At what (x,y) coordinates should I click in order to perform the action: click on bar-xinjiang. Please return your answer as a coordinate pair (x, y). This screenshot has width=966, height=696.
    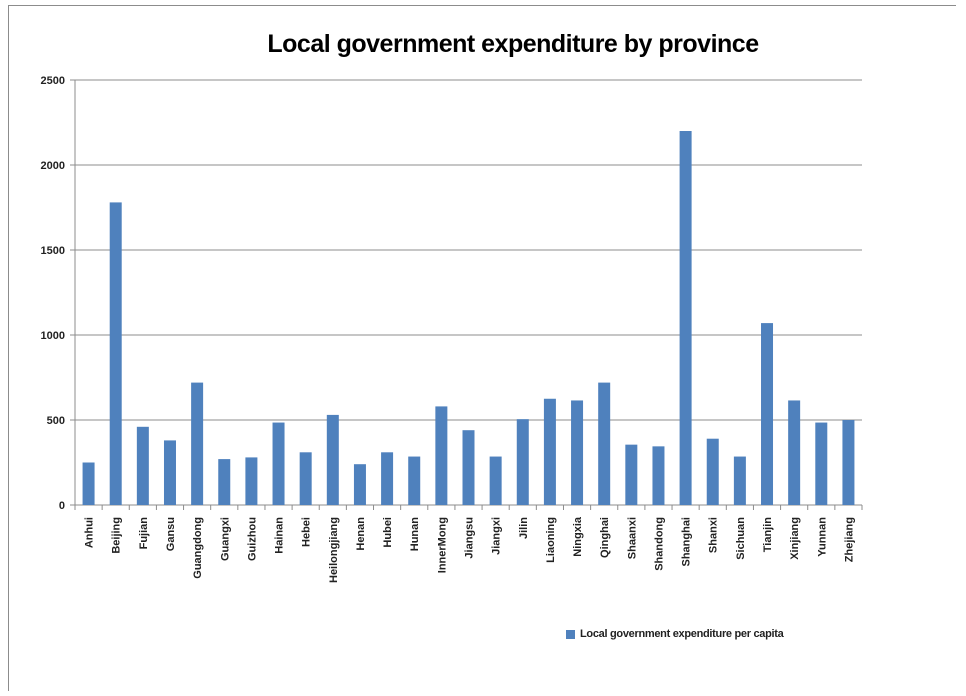
    Looking at the image, I should click on (794, 452).